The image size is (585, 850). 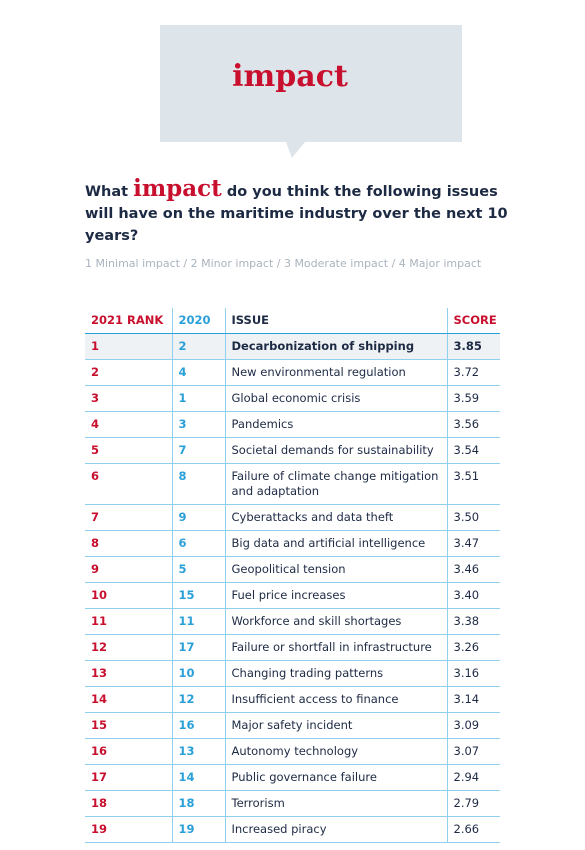 I want to click on rank-2020-cell: 18, so click(x=198, y=803).